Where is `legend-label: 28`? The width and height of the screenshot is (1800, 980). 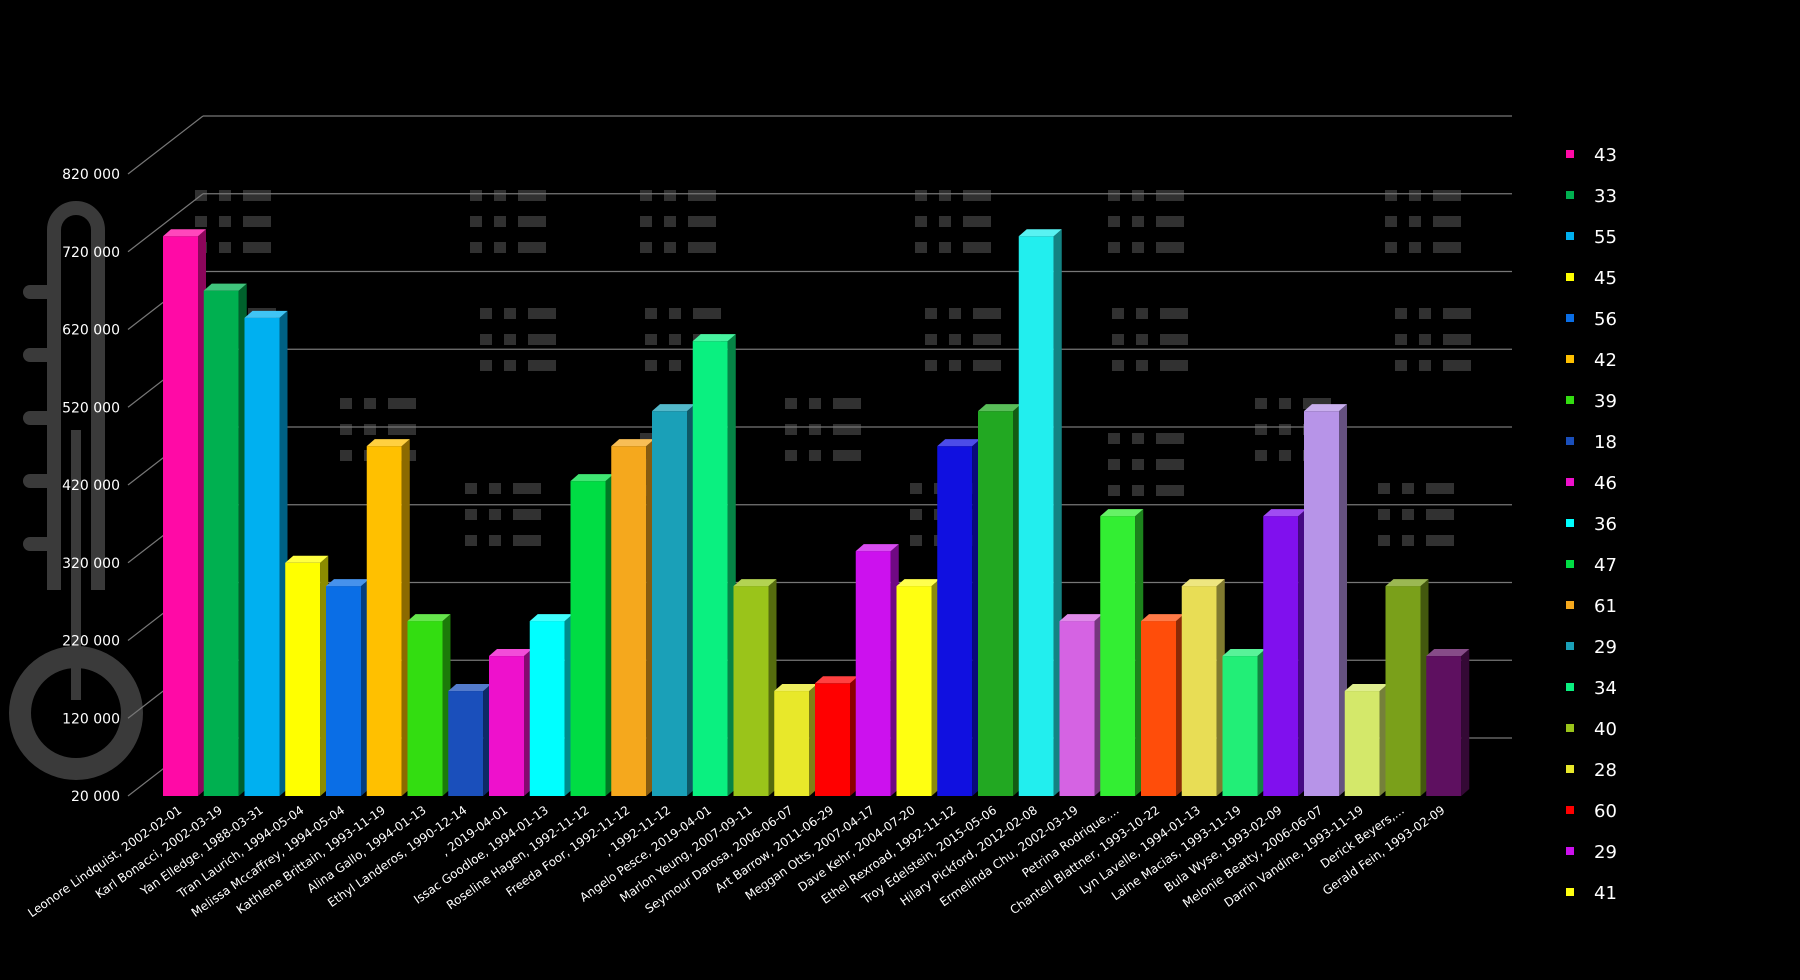 legend-label: 28 is located at coordinates (1605, 770).